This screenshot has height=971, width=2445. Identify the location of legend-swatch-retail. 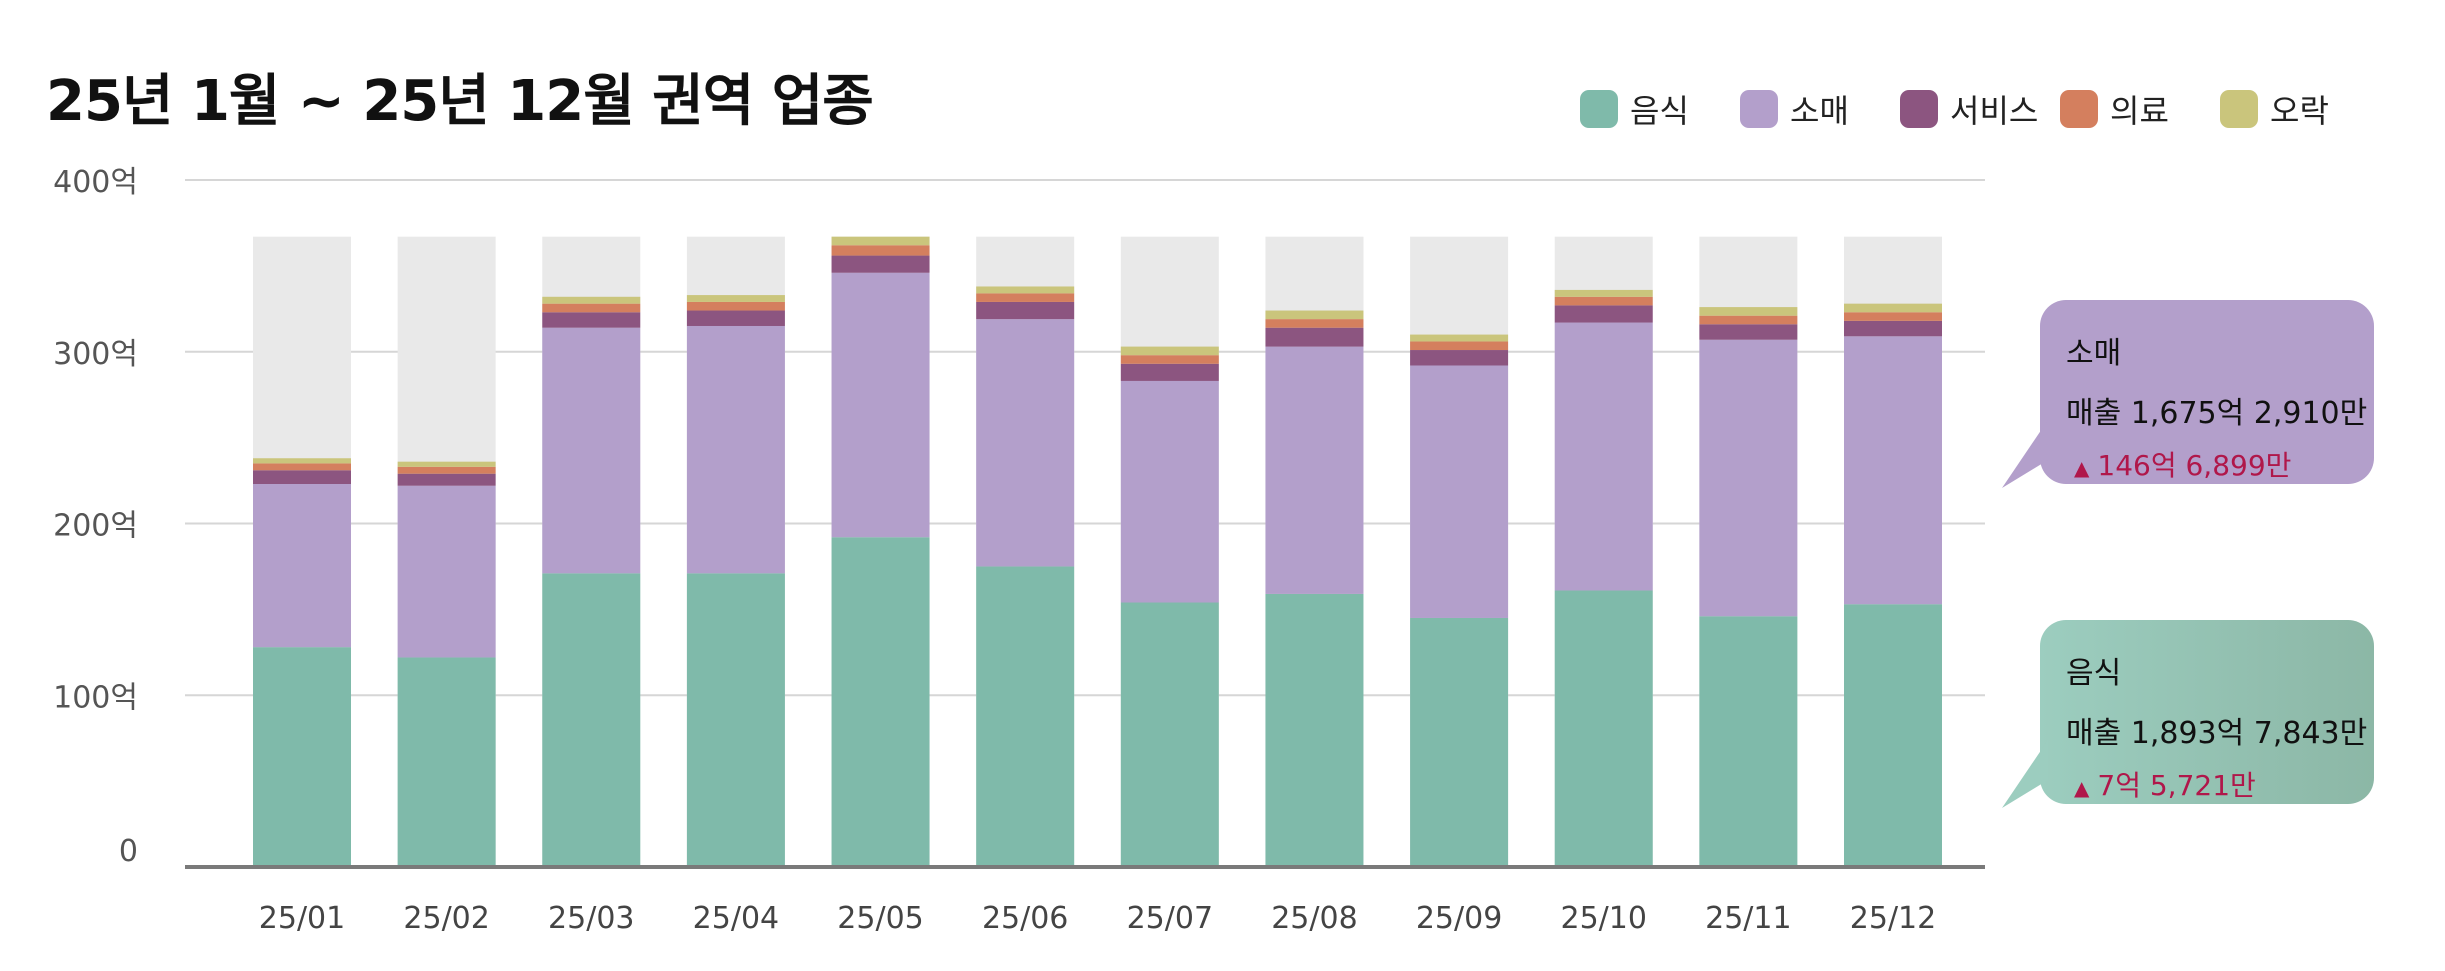
(1759, 109).